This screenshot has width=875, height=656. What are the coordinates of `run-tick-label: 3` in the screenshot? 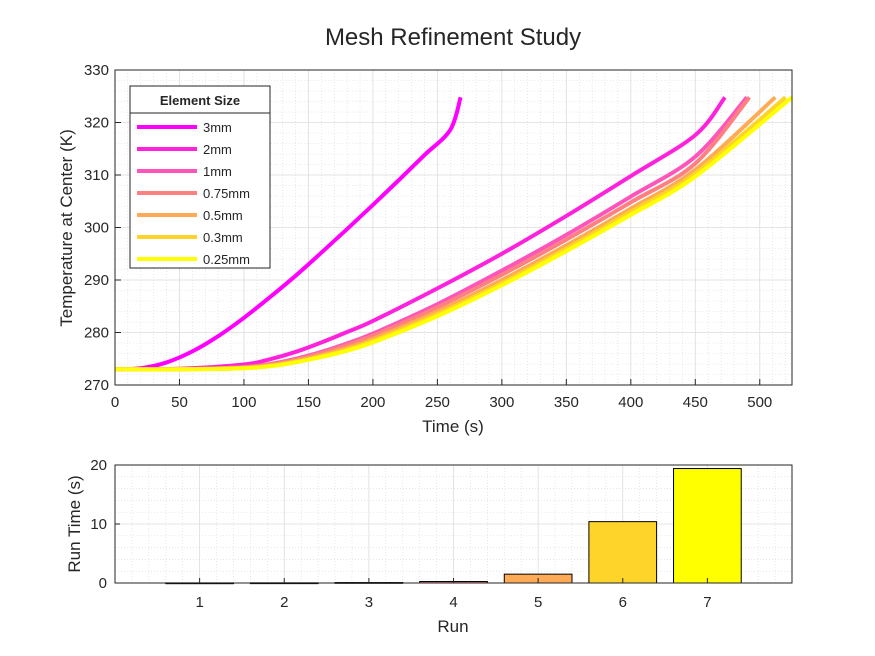 It's located at (369, 602).